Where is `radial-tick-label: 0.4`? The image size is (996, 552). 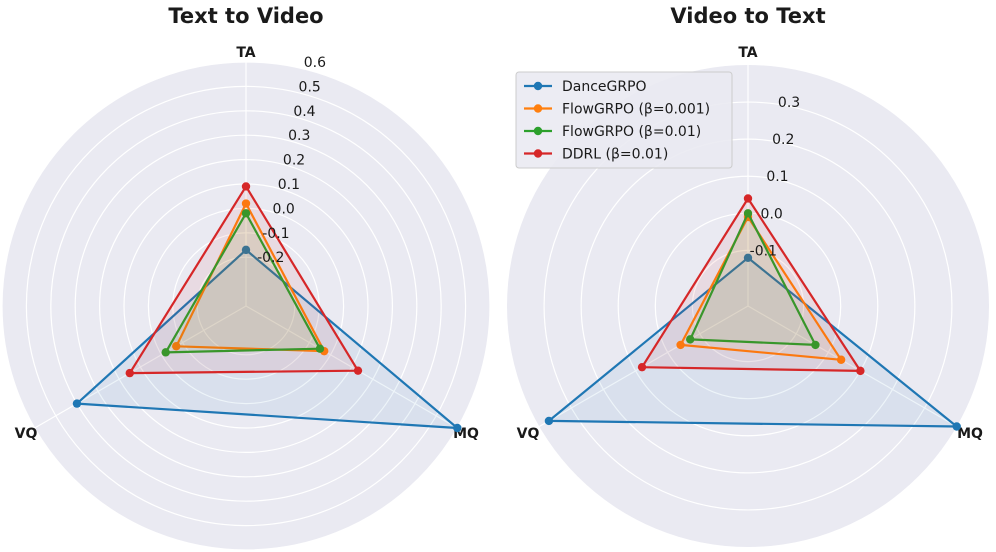
radial-tick-label: 0.4 is located at coordinates (304, 112).